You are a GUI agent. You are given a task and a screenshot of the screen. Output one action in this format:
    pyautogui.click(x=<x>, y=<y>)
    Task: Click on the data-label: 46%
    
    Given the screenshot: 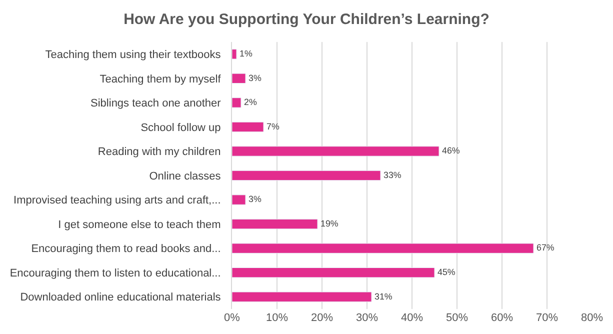 What is the action you would take?
    pyautogui.click(x=451, y=151)
    